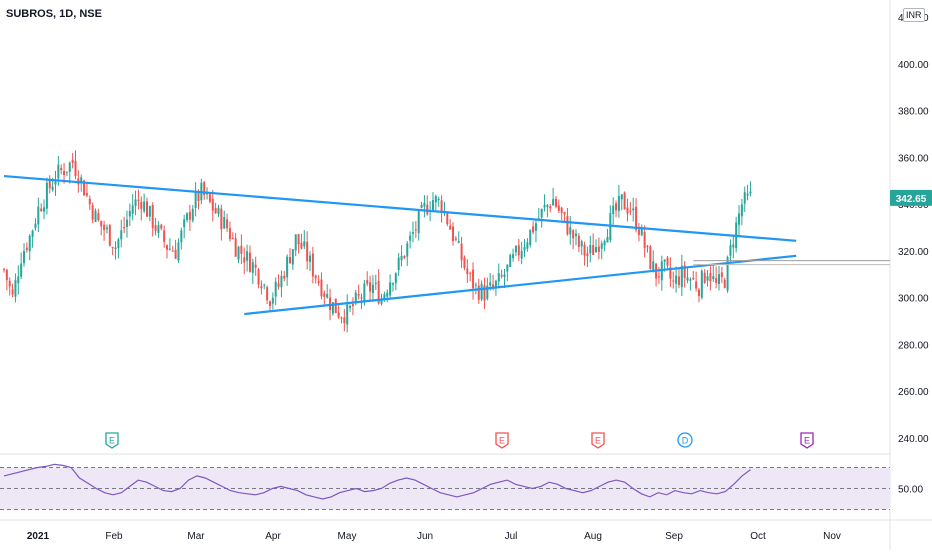  What do you see at coordinates (685, 440) in the screenshot?
I see `event-marker-dividend: D` at bounding box center [685, 440].